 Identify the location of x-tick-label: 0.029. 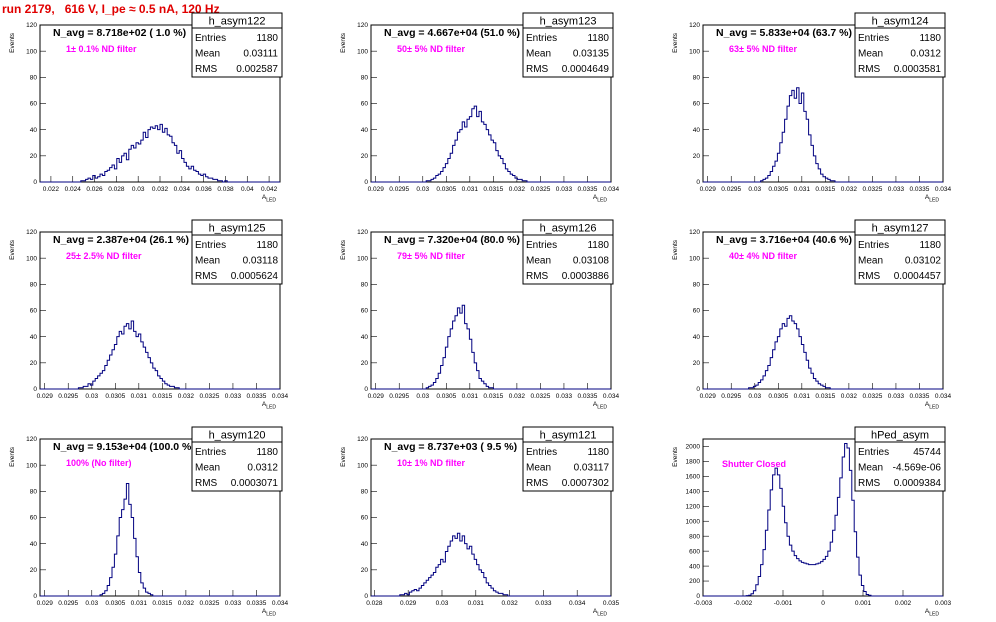
(376, 396).